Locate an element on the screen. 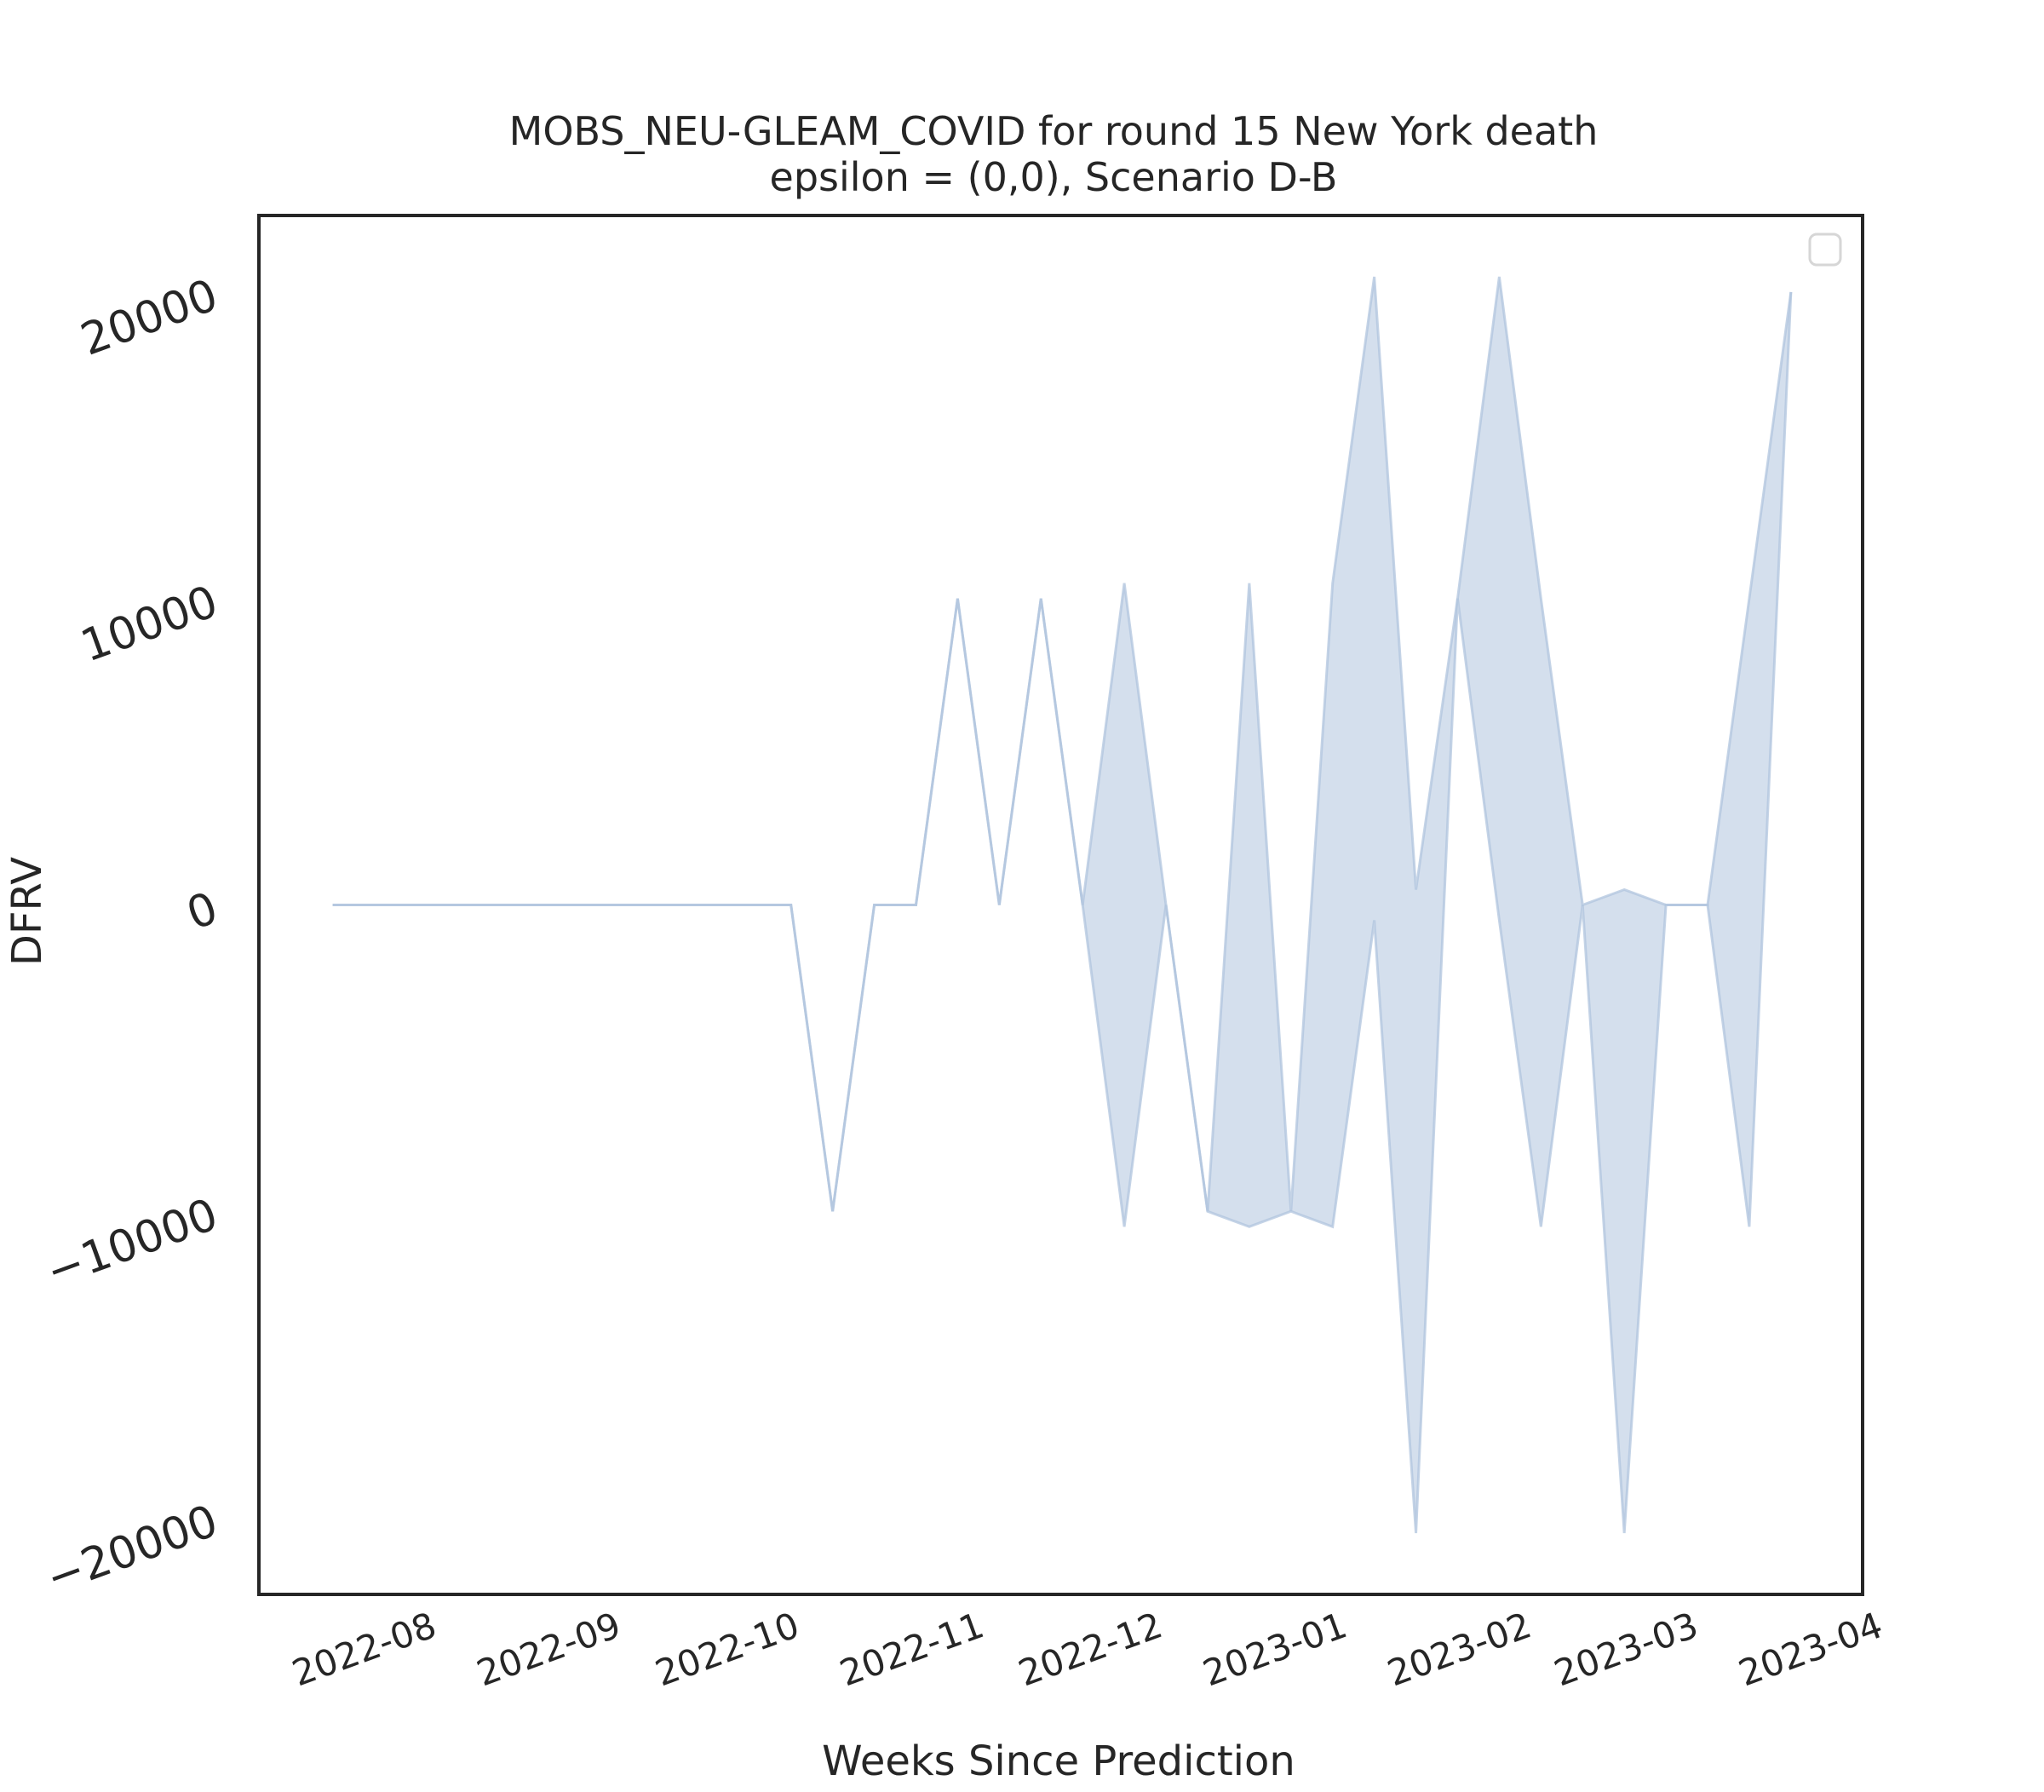  x-tick-label: 2023-03 is located at coordinates (1625, 1649).